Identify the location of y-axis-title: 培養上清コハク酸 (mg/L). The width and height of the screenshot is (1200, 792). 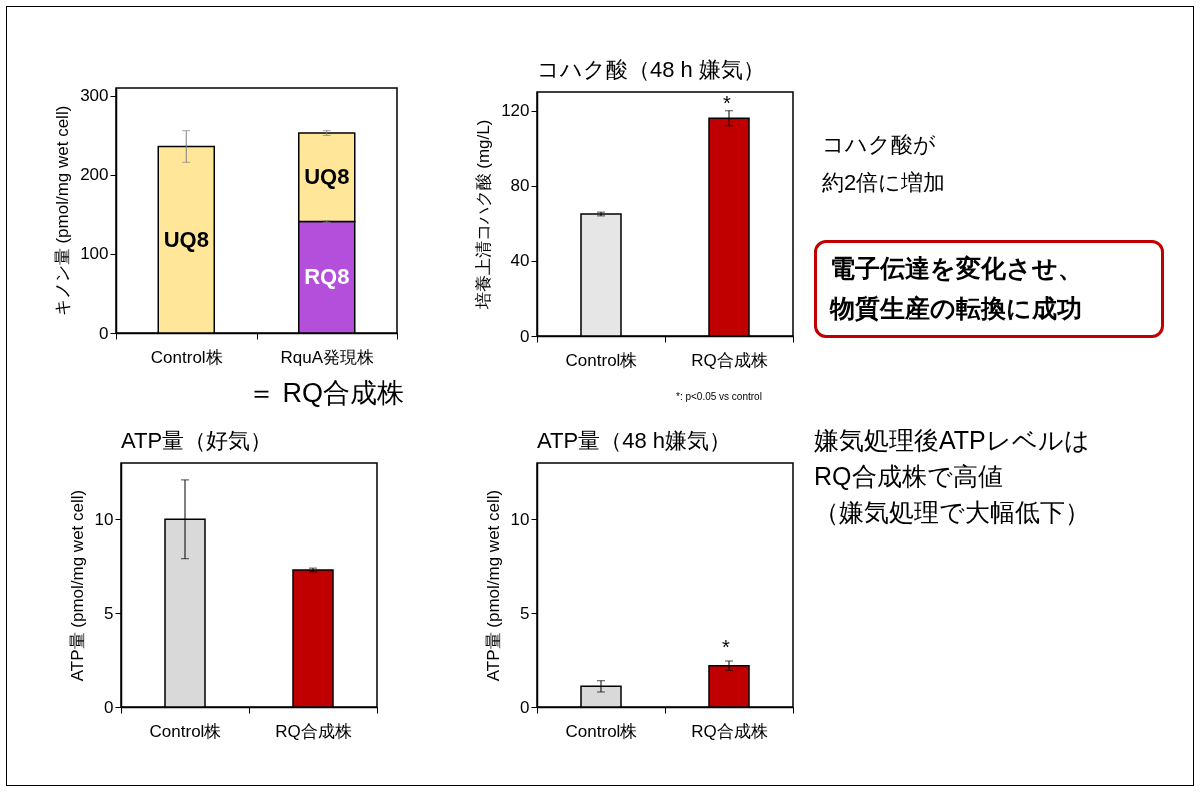
(484, 215).